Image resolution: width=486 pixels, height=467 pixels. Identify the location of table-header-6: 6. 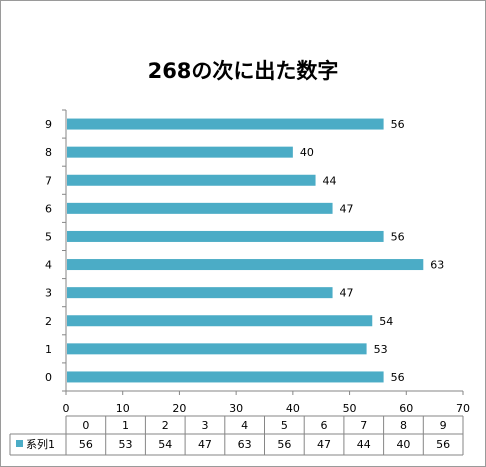
(324, 425).